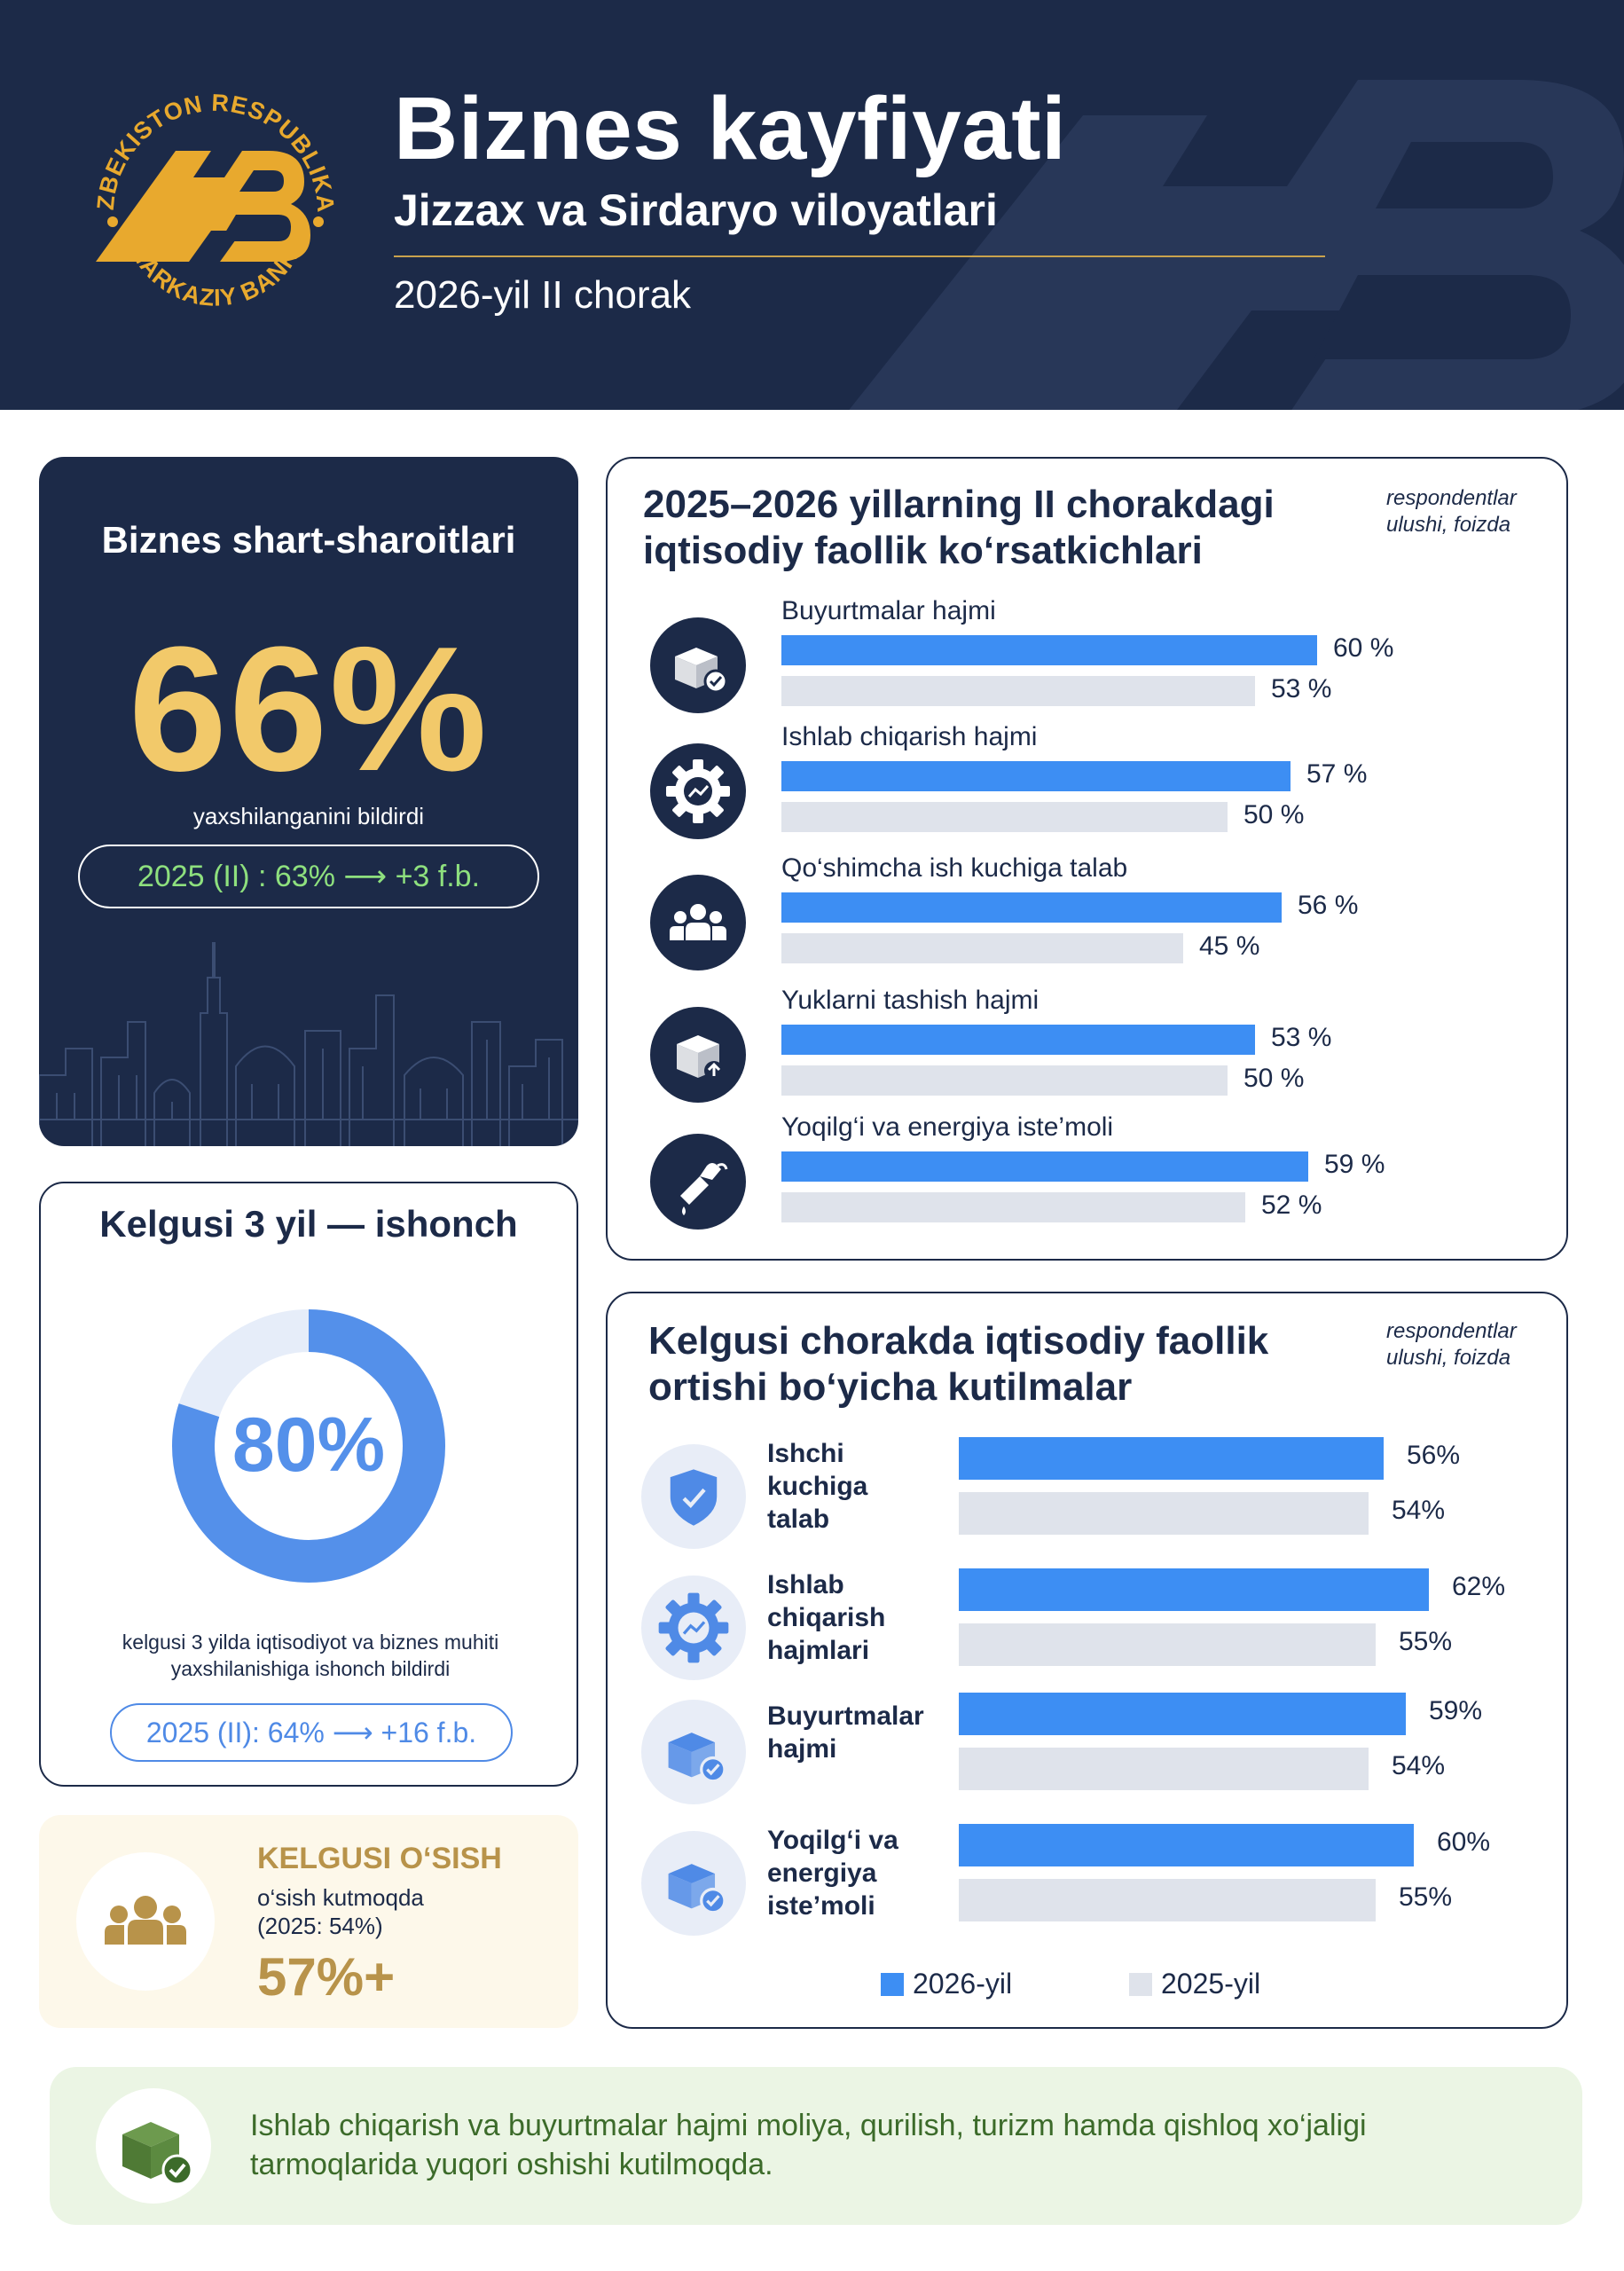  Describe the element at coordinates (698, 1182) in the screenshot. I see `fuel-nozzle-icon` at that location.